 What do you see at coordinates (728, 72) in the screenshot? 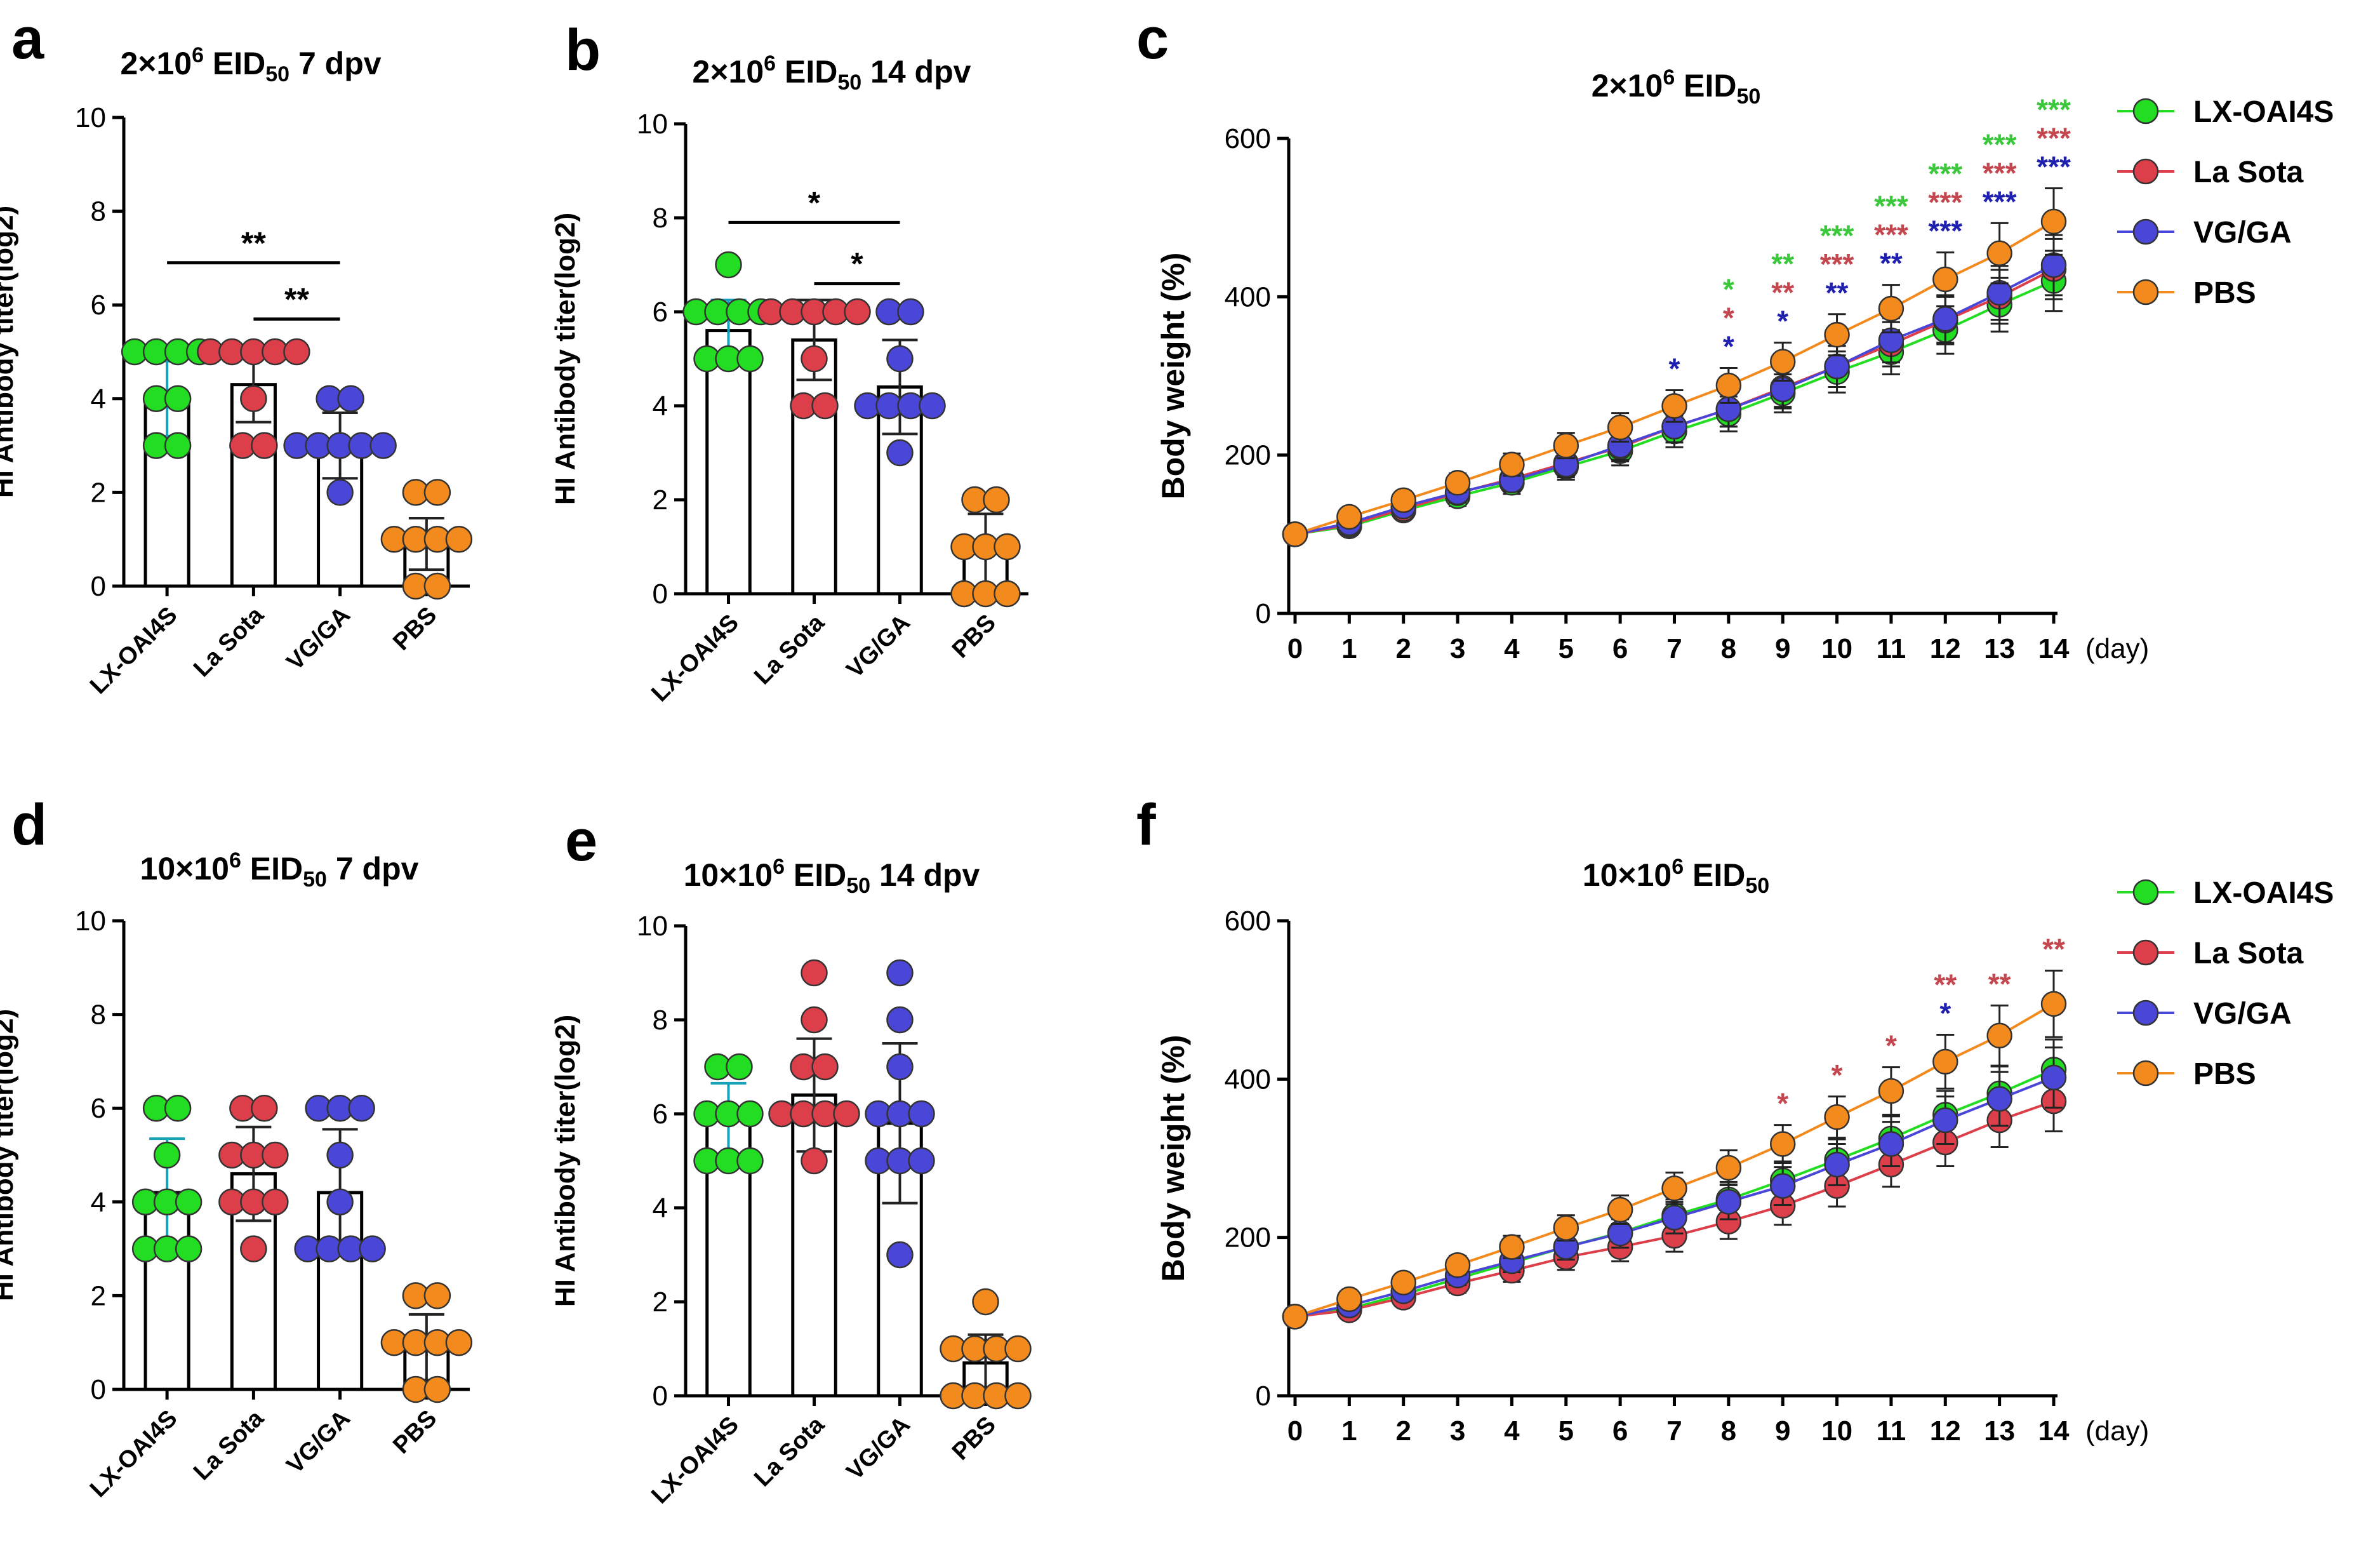
I see `title-base: 2×10` at bounding box center [728, 72].